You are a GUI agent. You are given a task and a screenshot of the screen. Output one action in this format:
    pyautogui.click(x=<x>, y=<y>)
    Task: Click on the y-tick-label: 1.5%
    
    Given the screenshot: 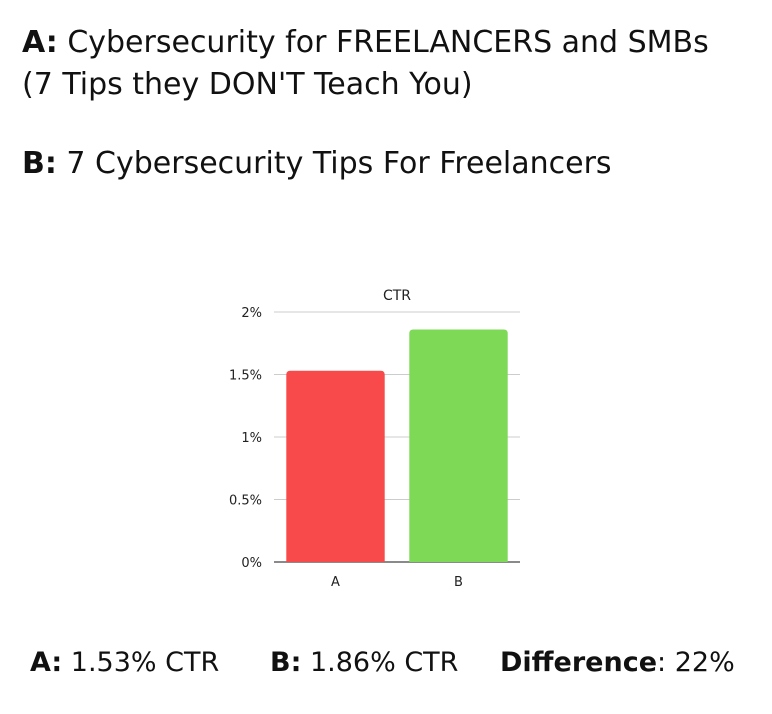 What is the action you would take?
    pyautogui.click(x=245, y=376)
    